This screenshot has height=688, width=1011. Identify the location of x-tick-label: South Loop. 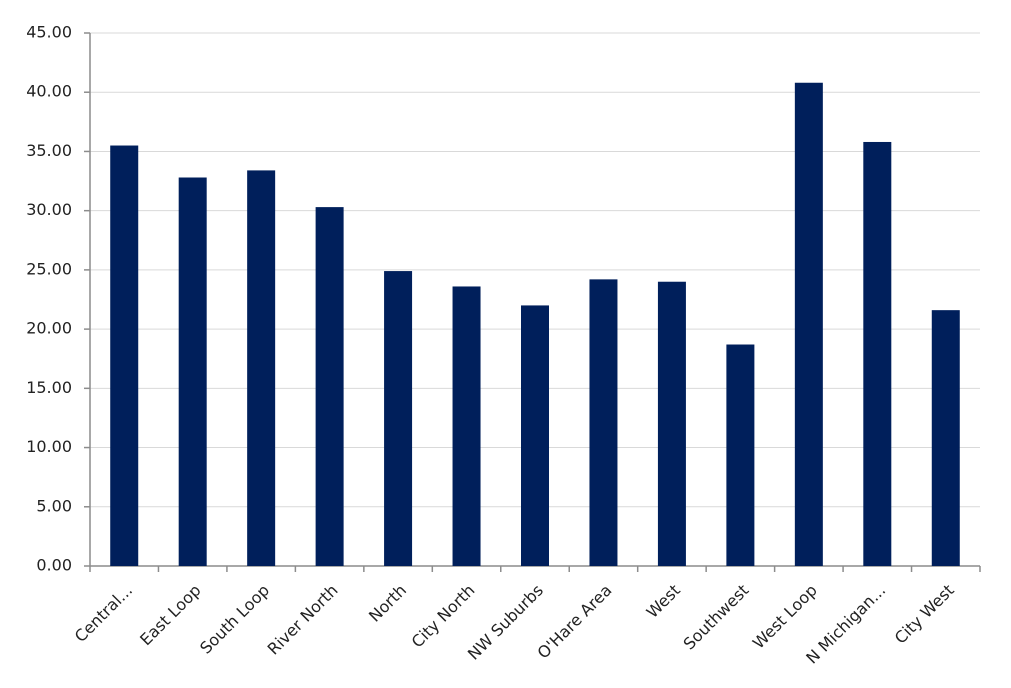
(234, 619).